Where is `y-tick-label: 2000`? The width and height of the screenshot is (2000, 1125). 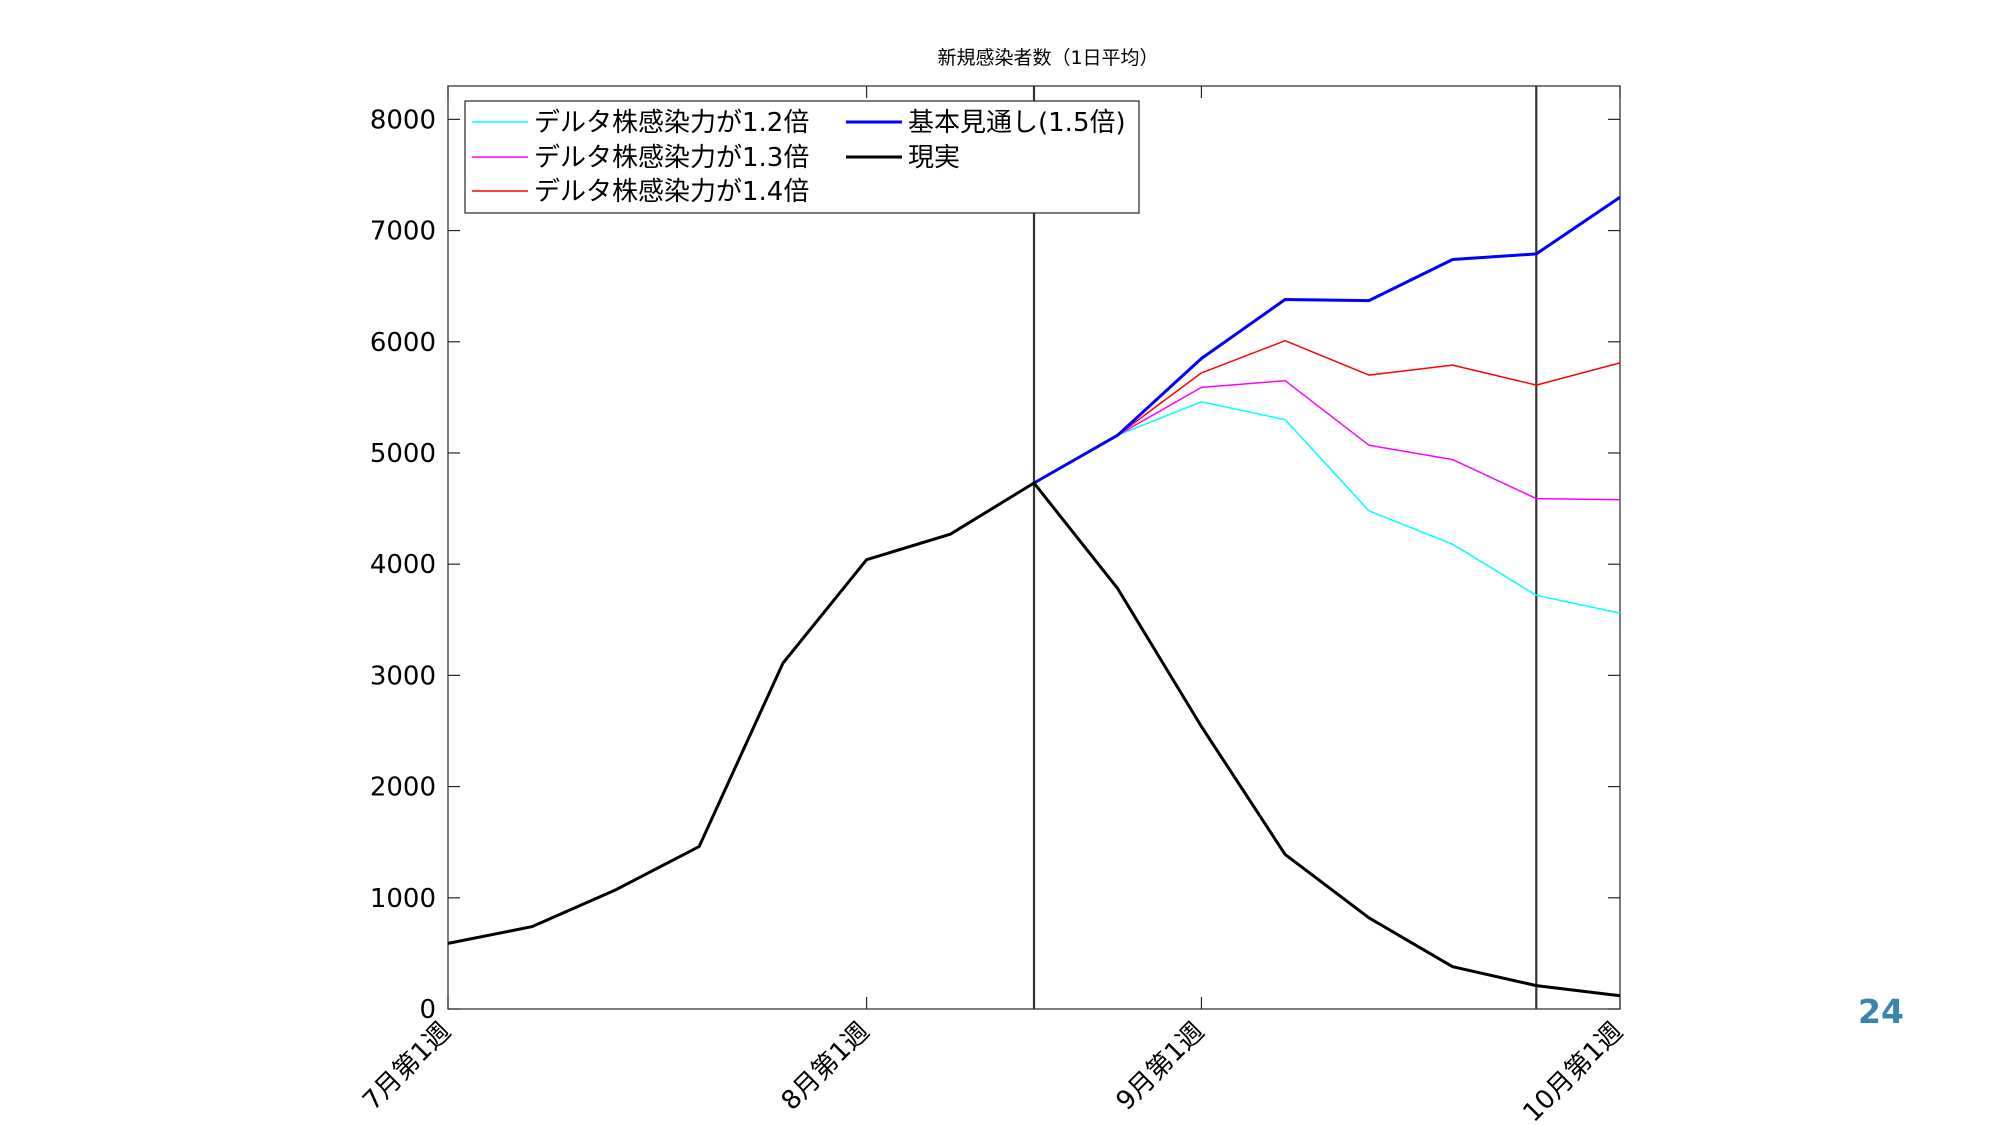 y-tick-label: 2000 is located at coordinates (403, 788).